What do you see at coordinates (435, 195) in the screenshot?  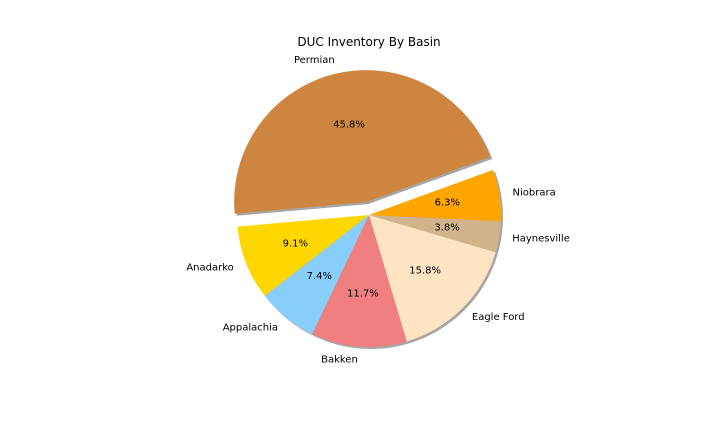 I see `slice-niobrara` at bounding box center [435, 195].